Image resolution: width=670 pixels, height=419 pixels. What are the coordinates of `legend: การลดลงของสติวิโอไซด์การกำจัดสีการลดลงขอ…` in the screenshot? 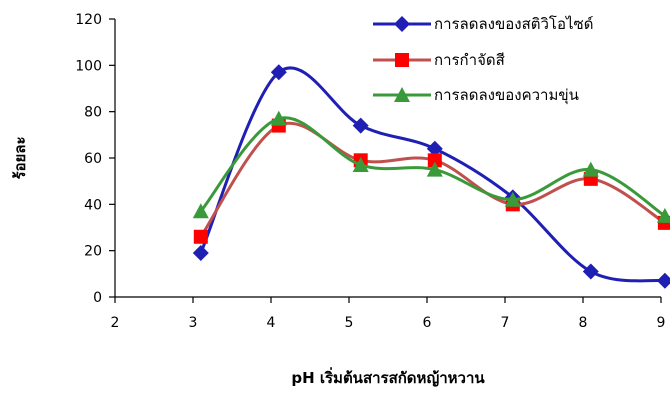 It's located at (483, 60).